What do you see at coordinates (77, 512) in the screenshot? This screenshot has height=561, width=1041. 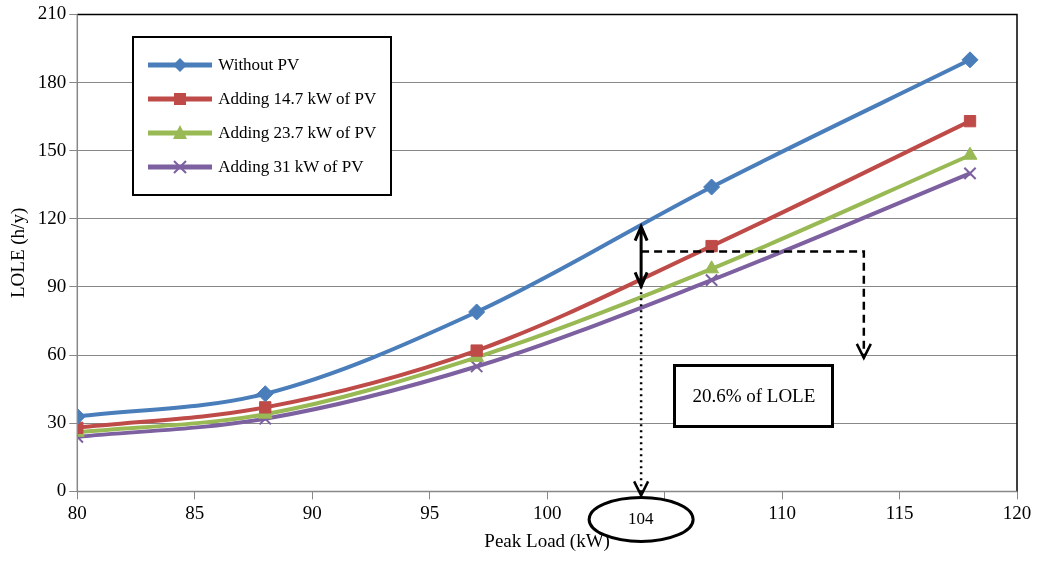 I see `x-tick-label: 80` at bounding box center [77, 512].